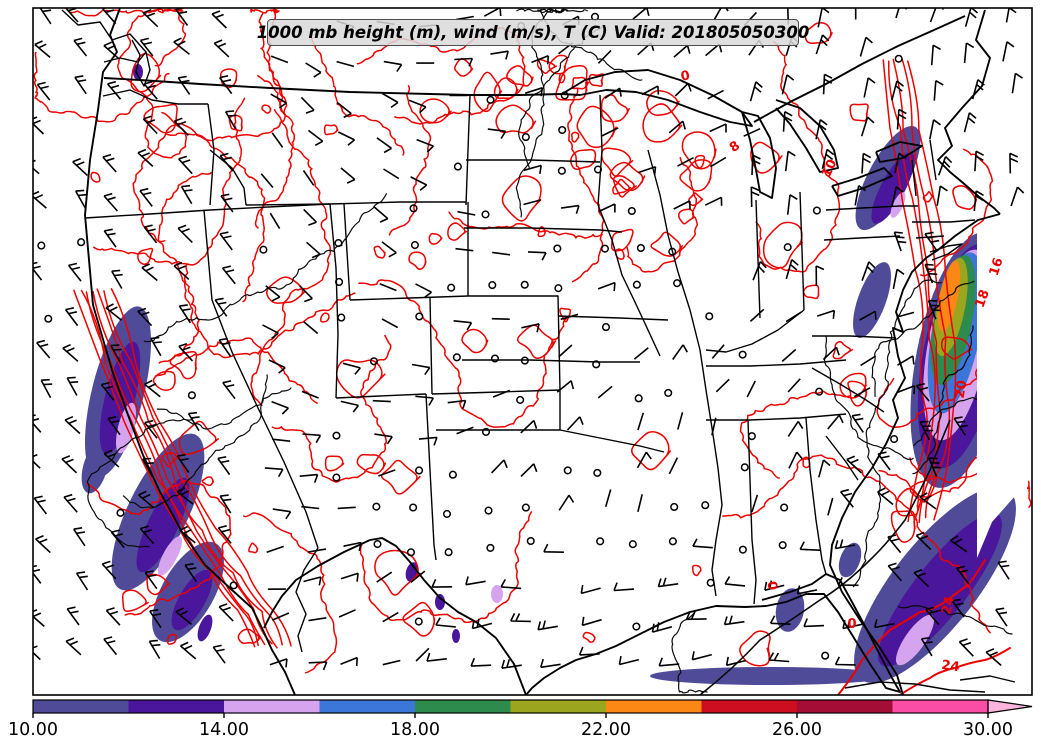 This screenshot has height=745, width=1041. Describe the element at coordinates (1004, 394) in the screenshot. I see `domain-gap-polygon` at that location.